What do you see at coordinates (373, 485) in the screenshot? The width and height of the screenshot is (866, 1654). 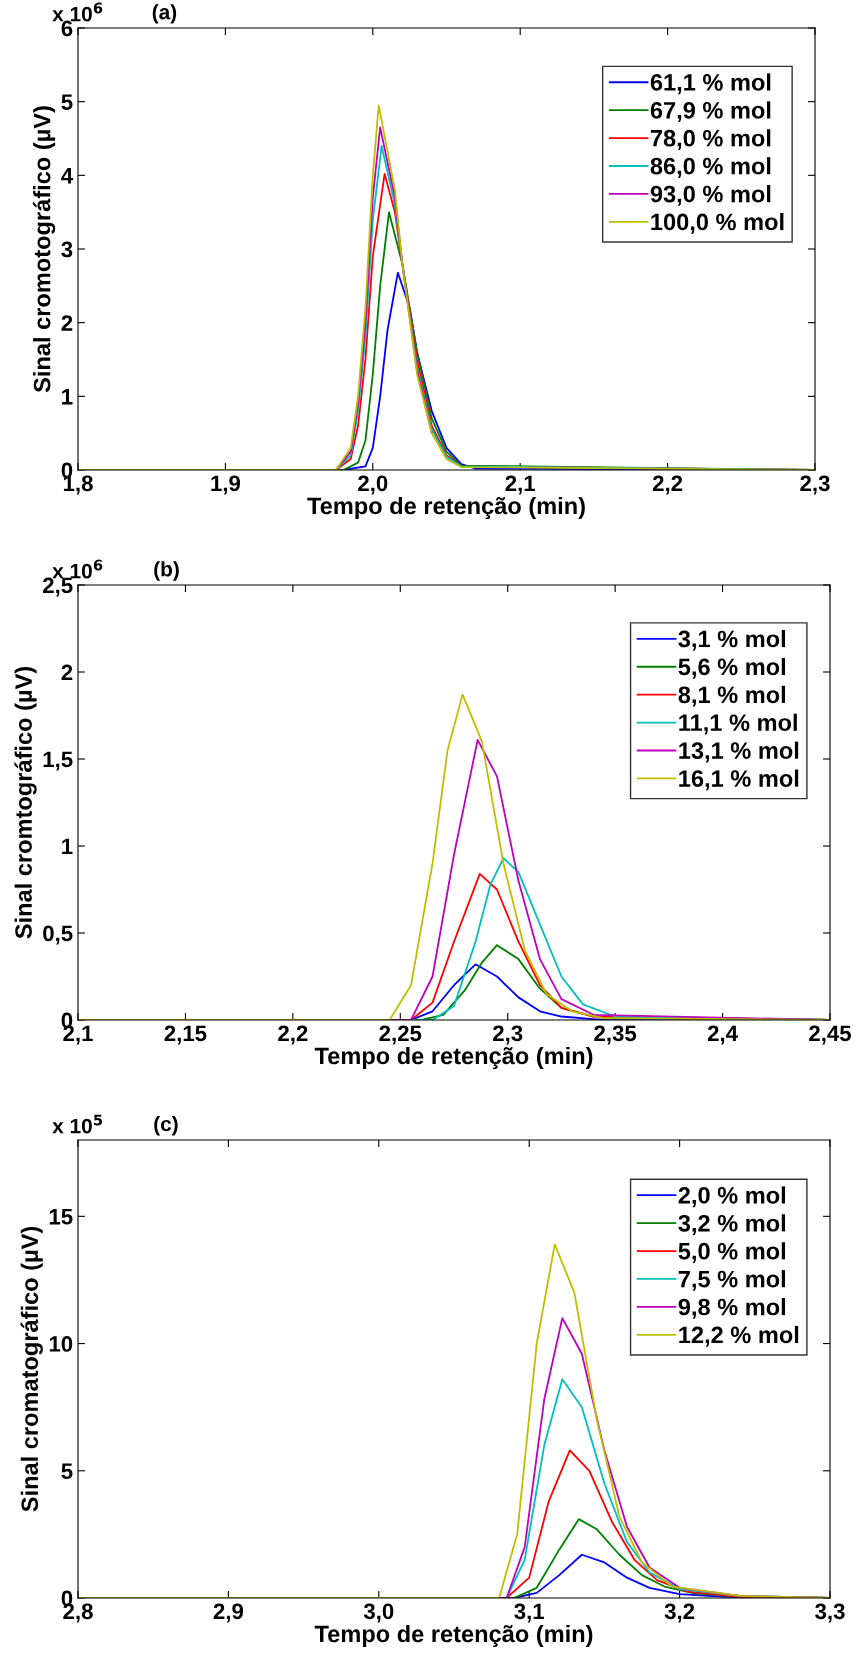 I see `x-tick-label: 2,0` at bounding box center [373, 485].